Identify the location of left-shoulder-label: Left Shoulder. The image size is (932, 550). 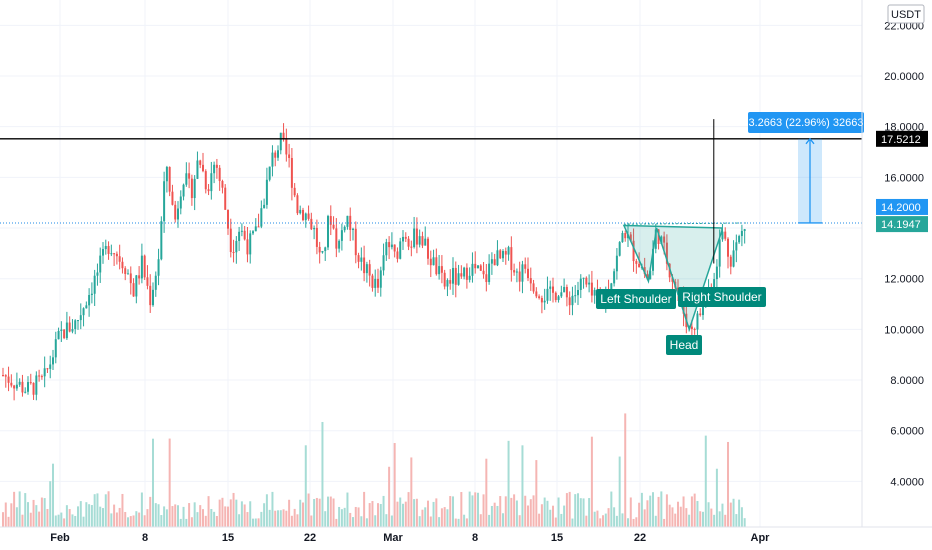
(636, 299).